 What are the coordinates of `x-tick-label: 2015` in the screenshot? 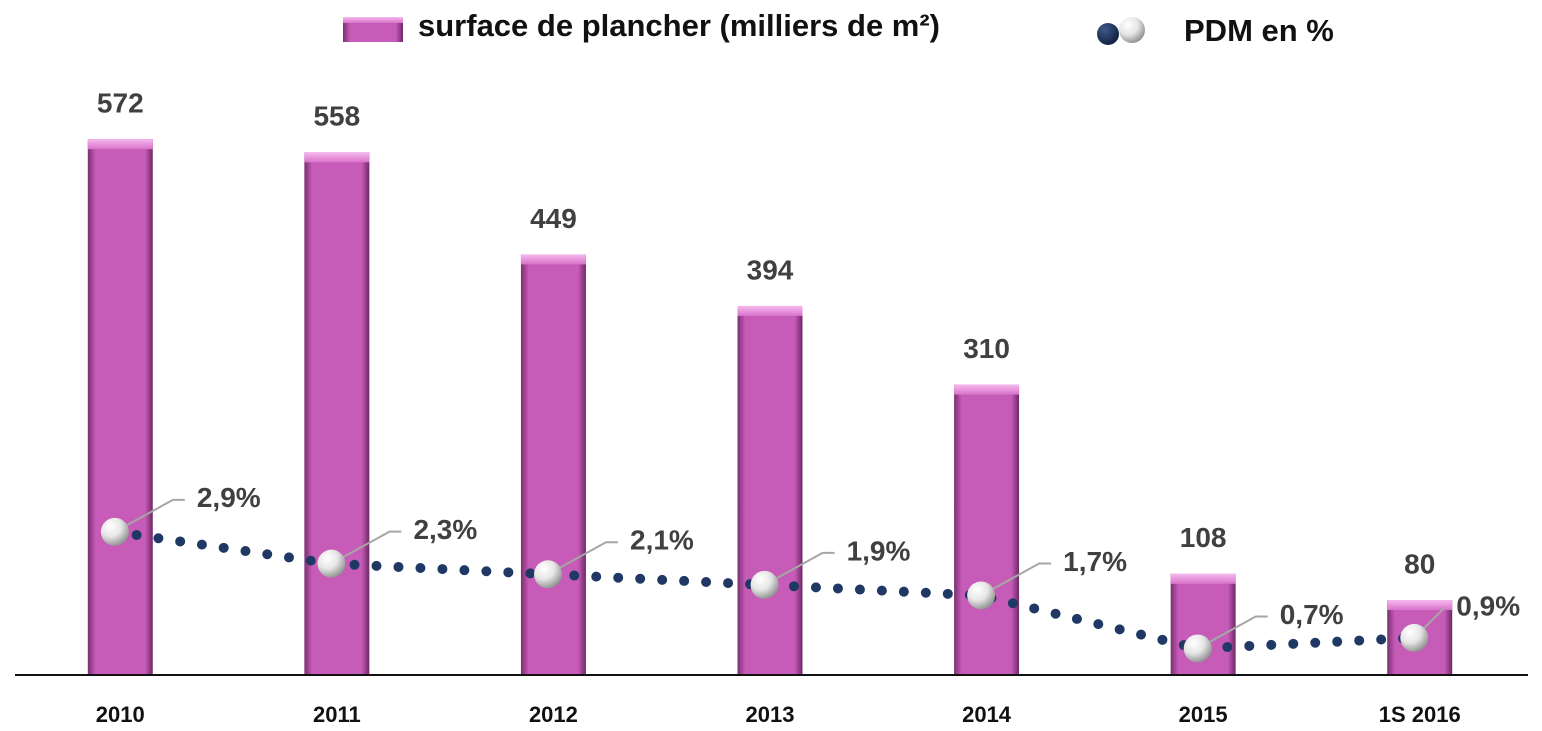 It's located at (1203, 714).